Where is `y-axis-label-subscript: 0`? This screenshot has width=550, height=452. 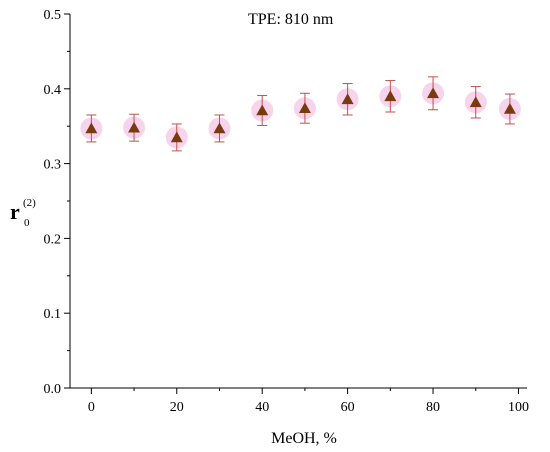
y-axis-label-subscript: 0 is located at coordinates (27, 223).